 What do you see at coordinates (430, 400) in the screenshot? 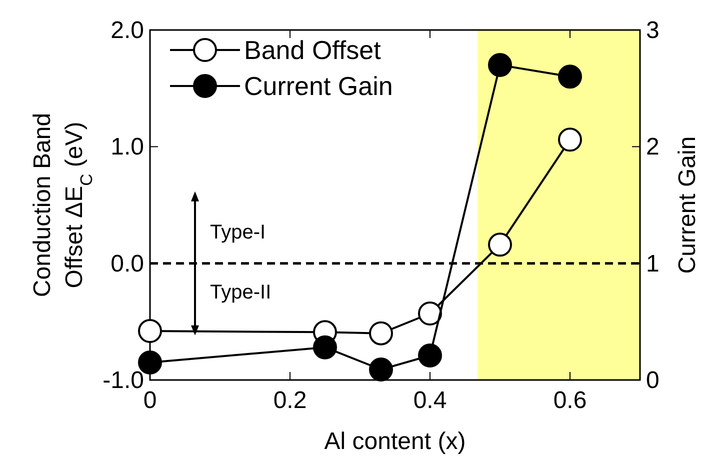
I see `x-tick-label: 0.4` at bounding box center [430, 400].